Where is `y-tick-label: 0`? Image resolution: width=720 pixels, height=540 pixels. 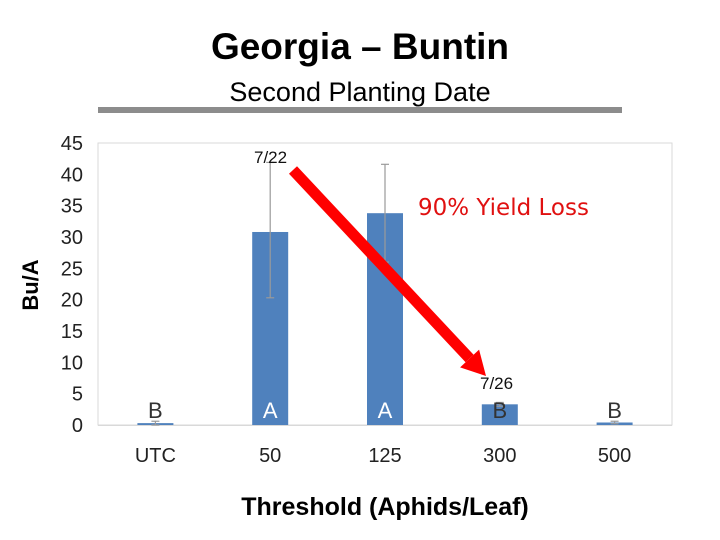
y-tick-label: 0 is located at coordinates (77, 426).